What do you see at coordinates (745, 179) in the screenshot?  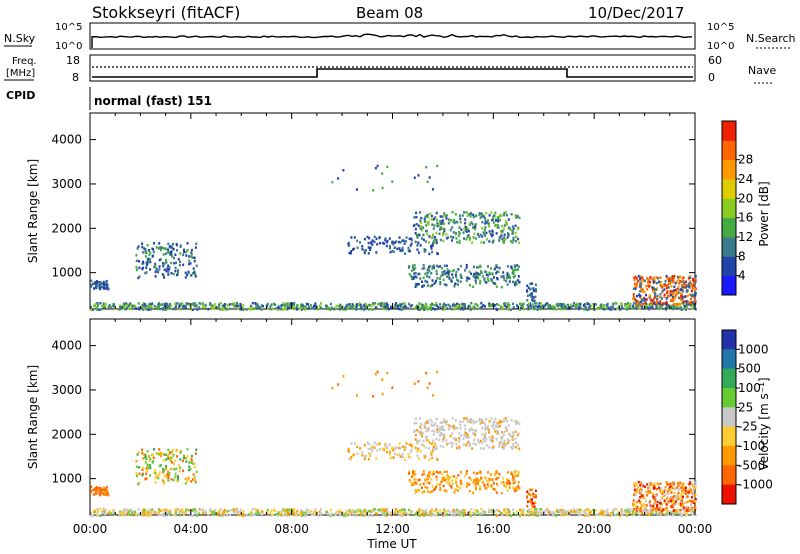 I see `colorbar-tick-label: 24` at bounding box center [745, 179].